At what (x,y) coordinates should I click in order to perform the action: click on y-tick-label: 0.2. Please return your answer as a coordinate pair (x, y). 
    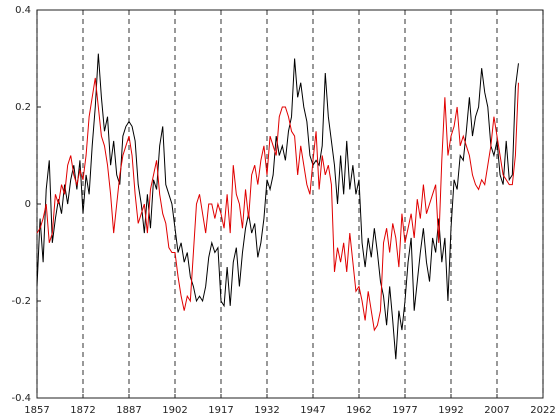
    Looking at the image, I should click on (23, 107).